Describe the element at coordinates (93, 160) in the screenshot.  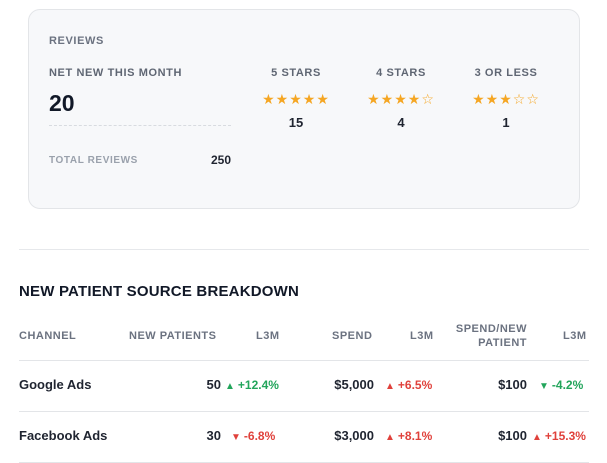
I see `total-reviews-label: TOTAL REVIEWS` at that location.